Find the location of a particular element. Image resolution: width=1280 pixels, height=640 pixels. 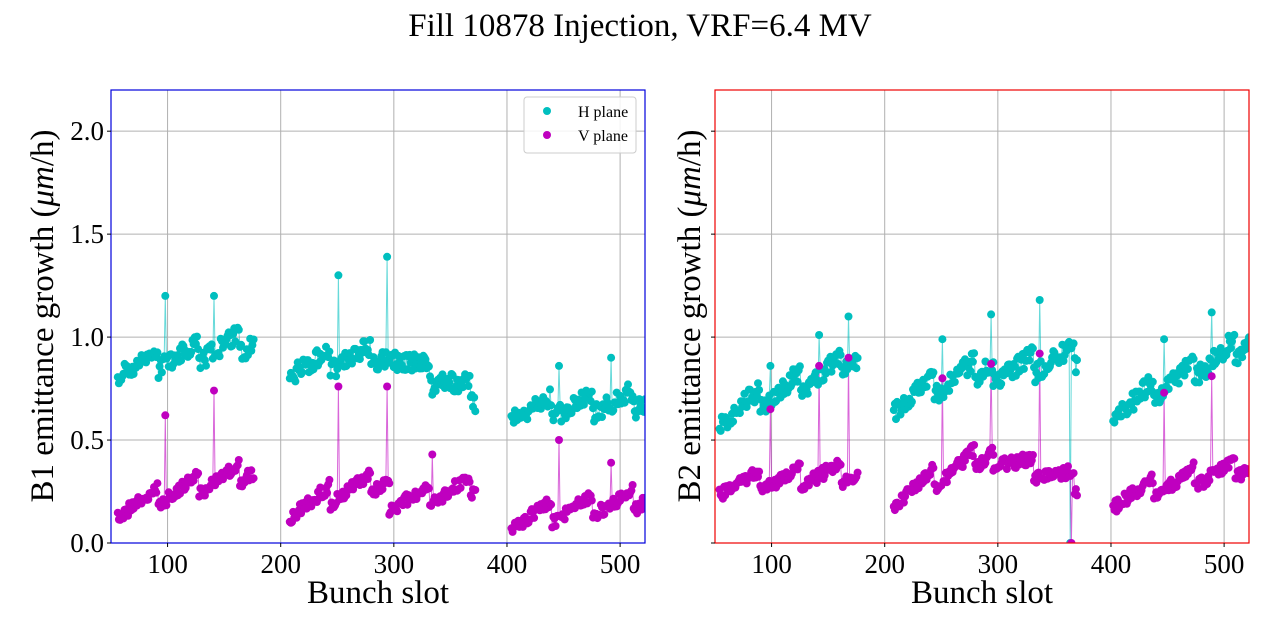

legend-marker-h-plane is located at coordinates (547, 111).